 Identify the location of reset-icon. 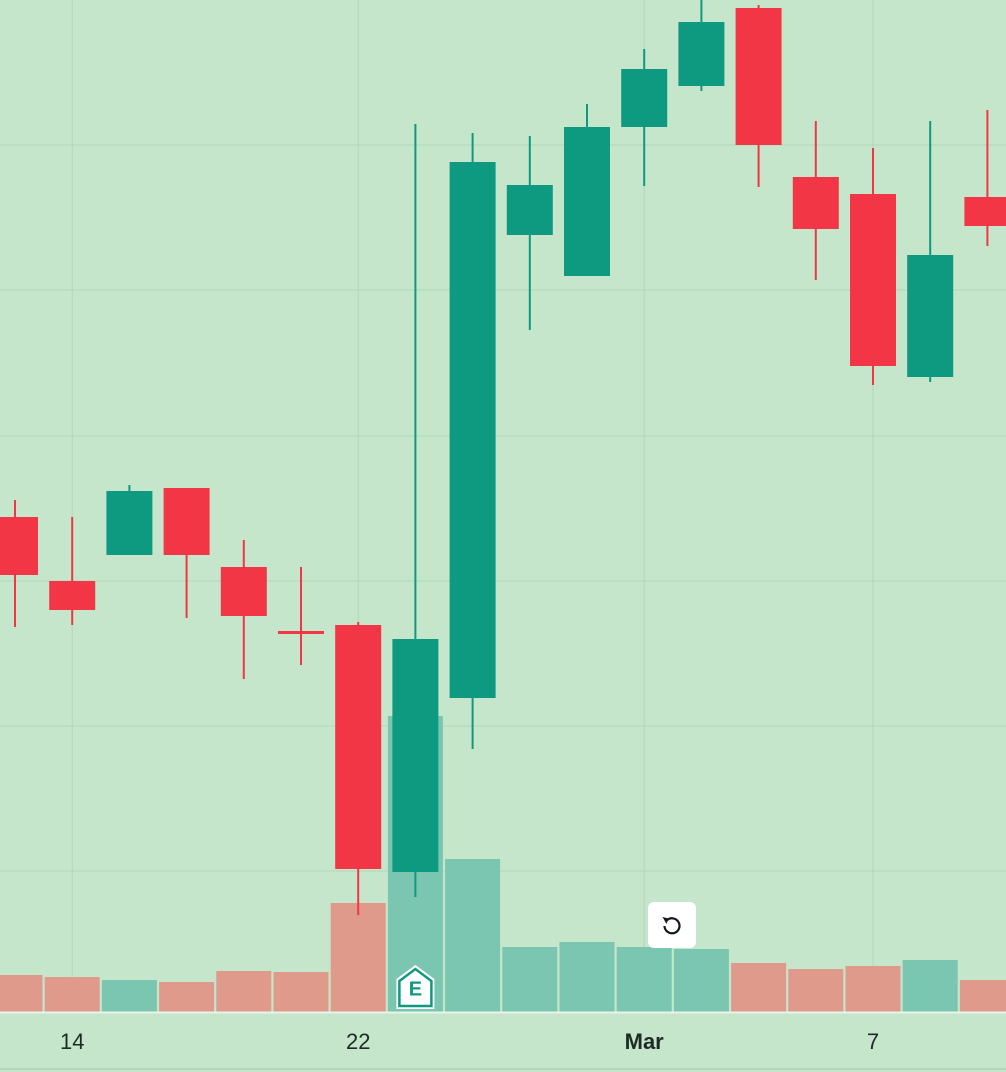
(672, 926).